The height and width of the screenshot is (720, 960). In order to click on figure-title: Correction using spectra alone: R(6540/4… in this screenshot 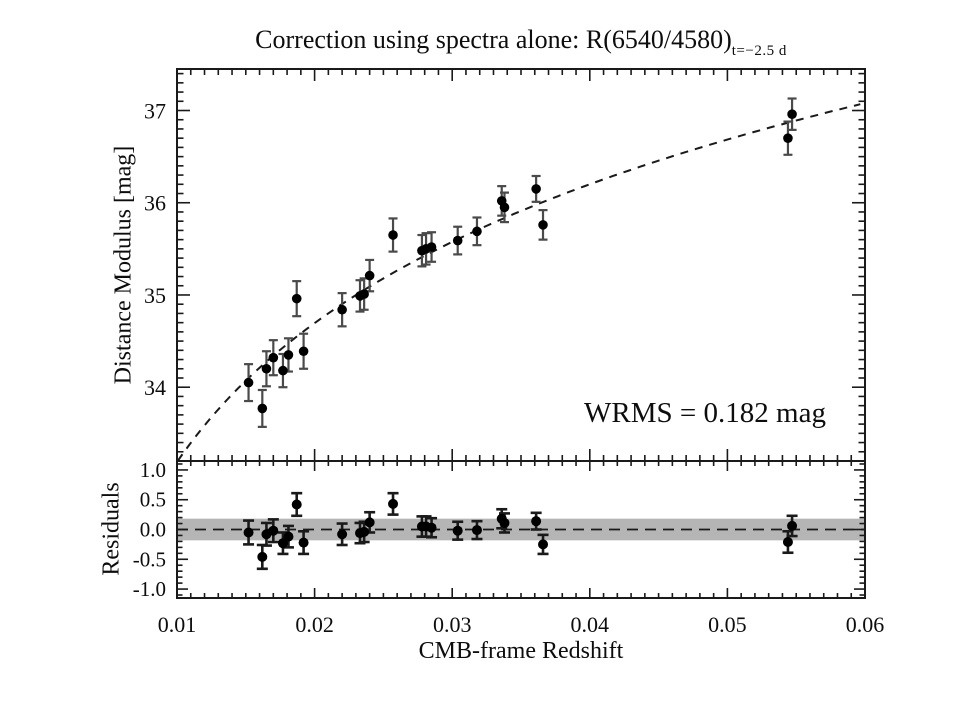, I will do `click(521, 42)`.